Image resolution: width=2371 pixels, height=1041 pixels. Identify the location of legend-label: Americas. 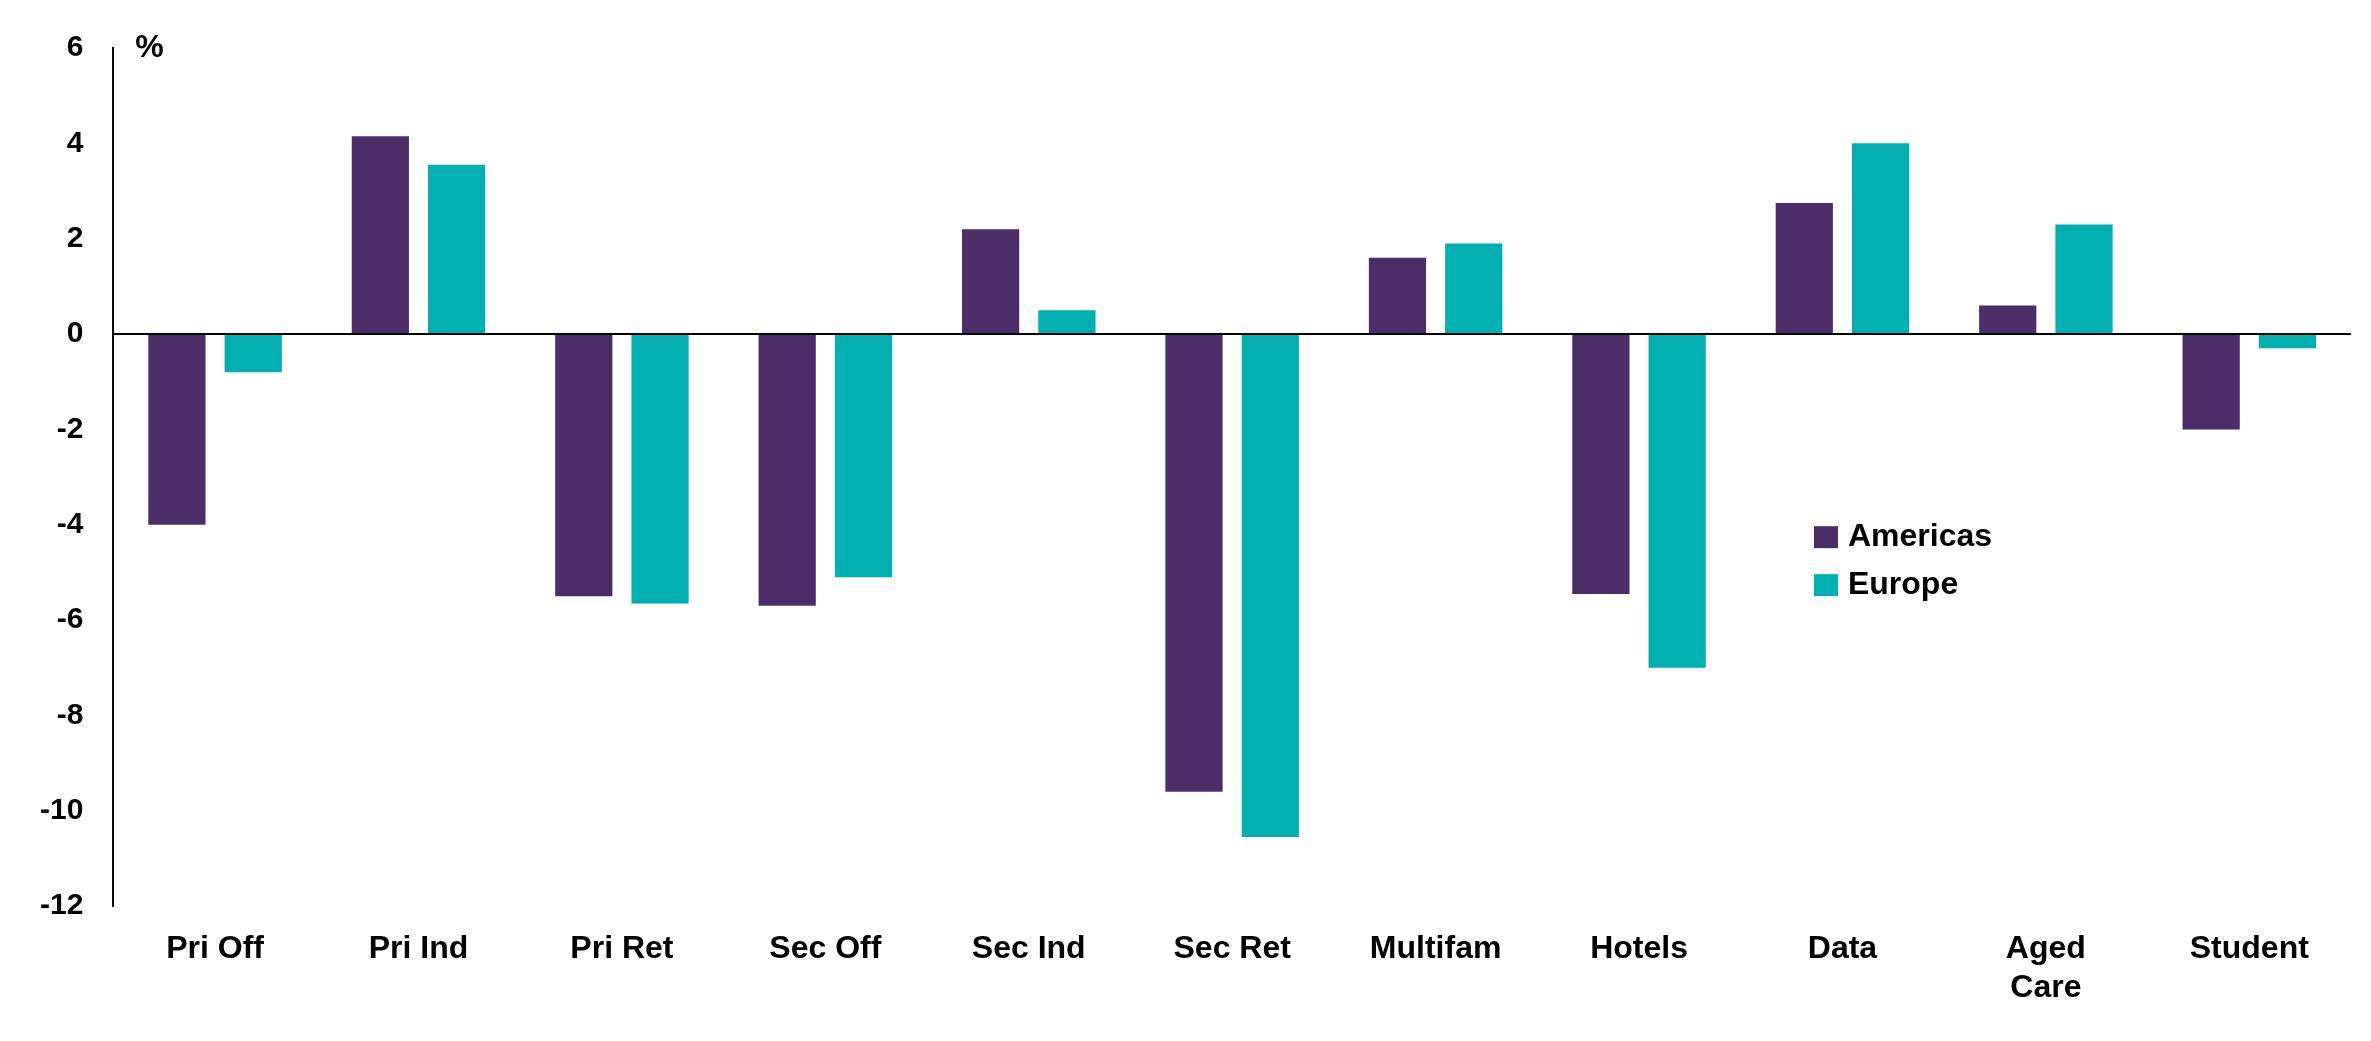
(1920, 535).